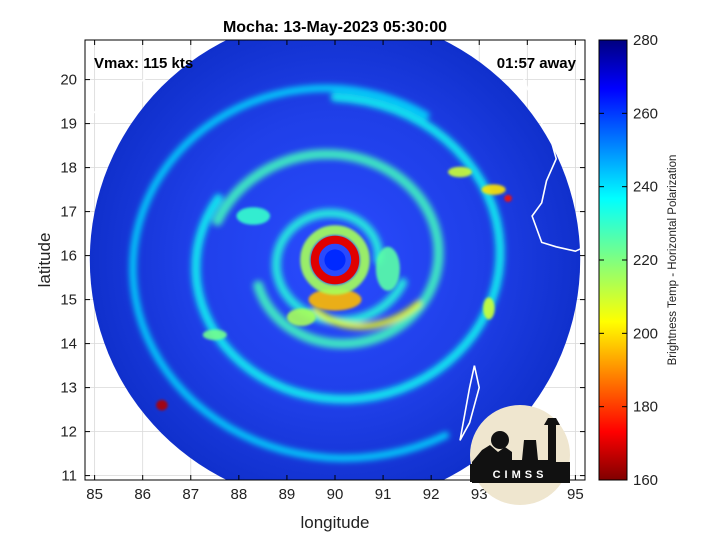 The width and height of the screenshot is (720, 540). I want to click on colorbar-tick-label: 240, so click(645, 187).